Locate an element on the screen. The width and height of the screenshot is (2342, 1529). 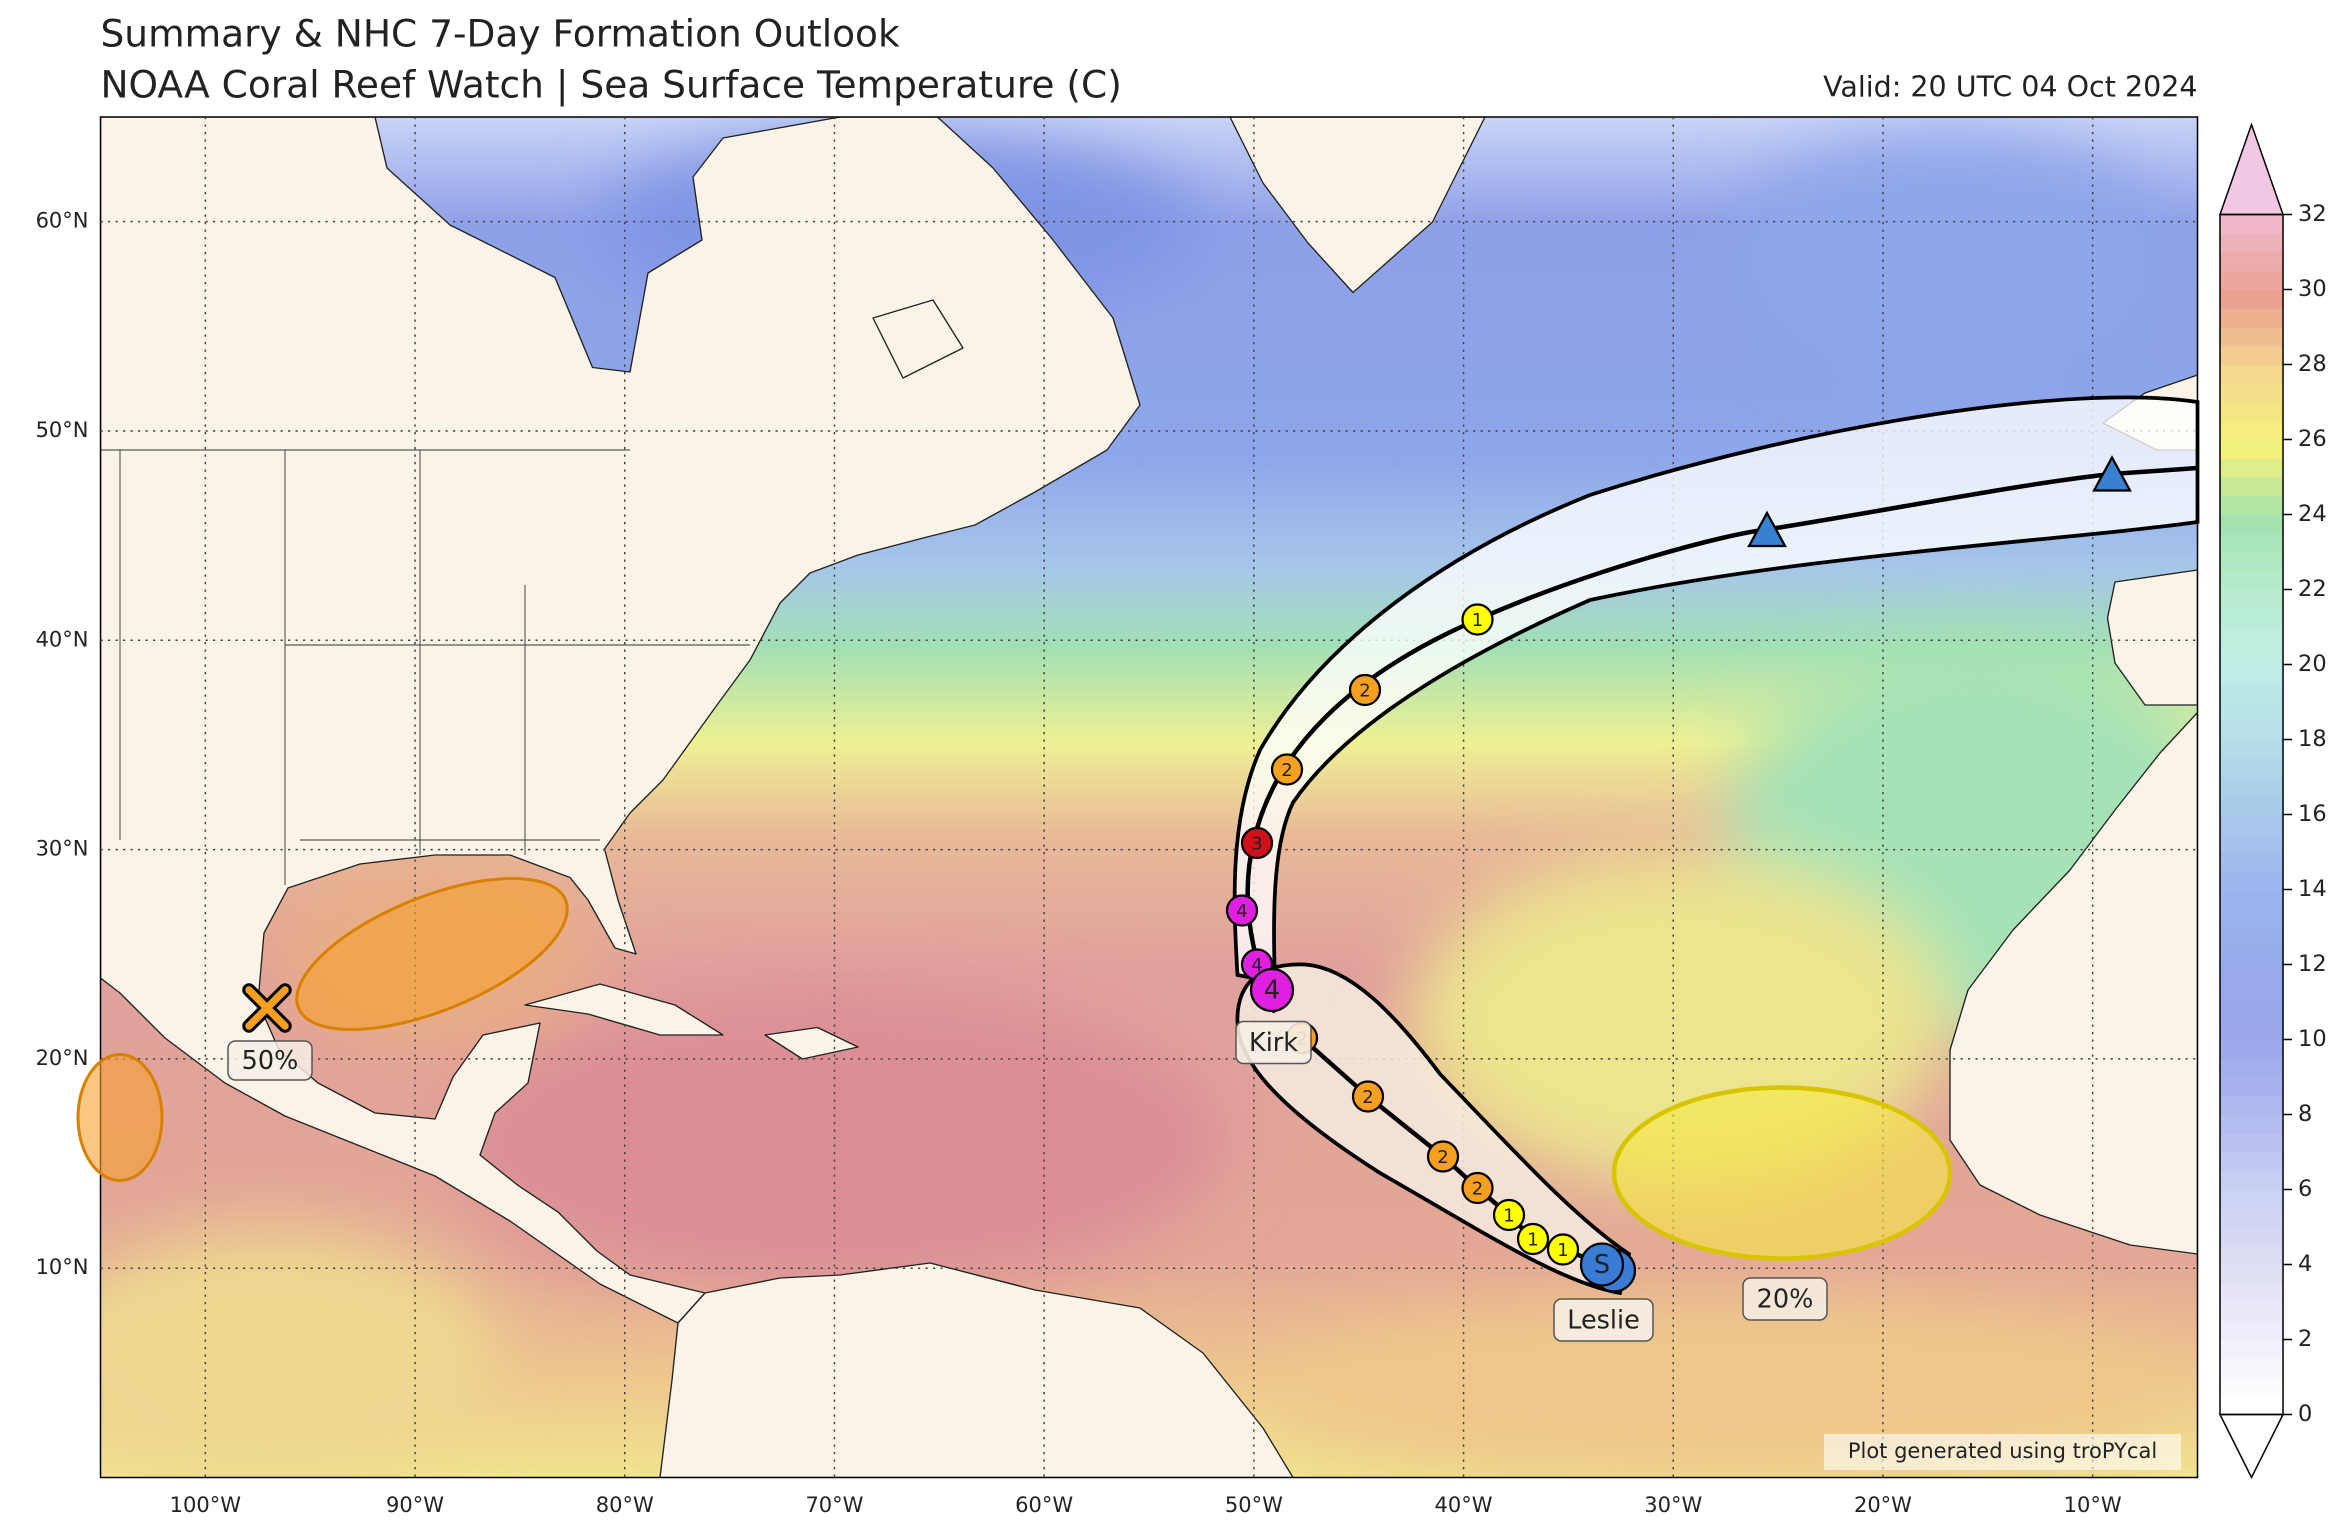
colorbar-tick-label: 22 is located at coordinates (2312, 589).